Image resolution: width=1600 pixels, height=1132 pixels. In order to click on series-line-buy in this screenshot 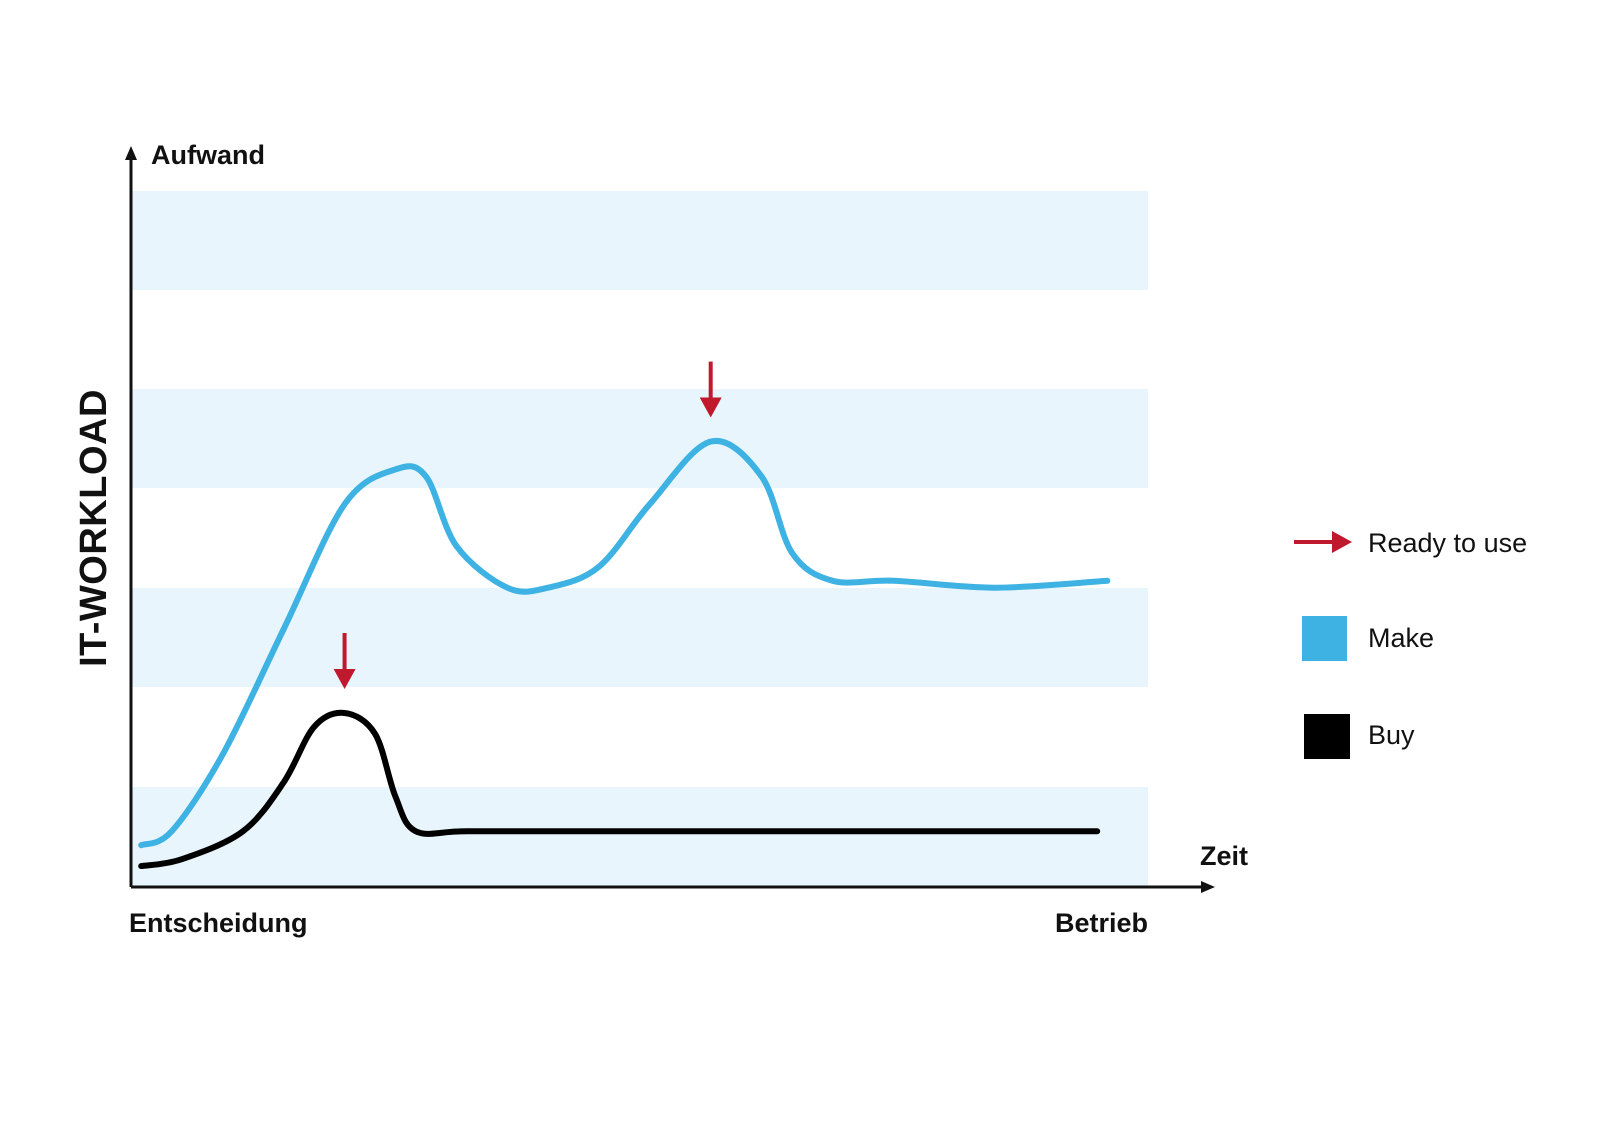, I will do `click(619, 789)`.